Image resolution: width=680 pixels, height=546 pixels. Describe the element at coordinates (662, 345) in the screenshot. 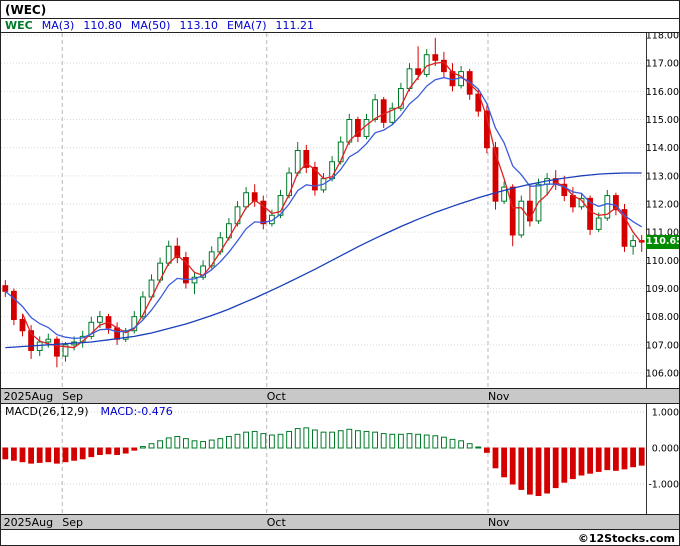

I see `price-axis-tick: 107.00` at that location.